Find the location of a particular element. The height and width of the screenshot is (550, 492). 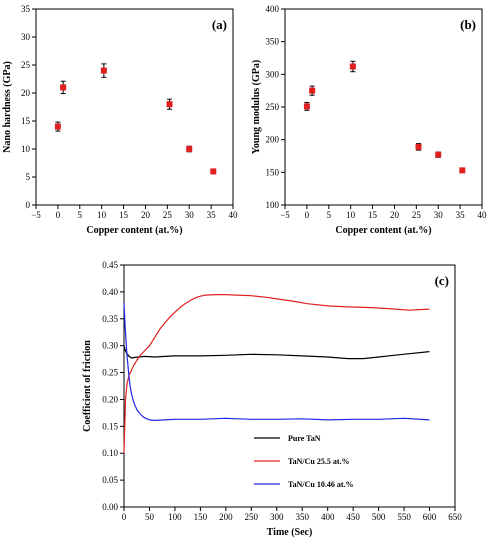

y-tick-label: 150 is located at coordinates (273, 172).